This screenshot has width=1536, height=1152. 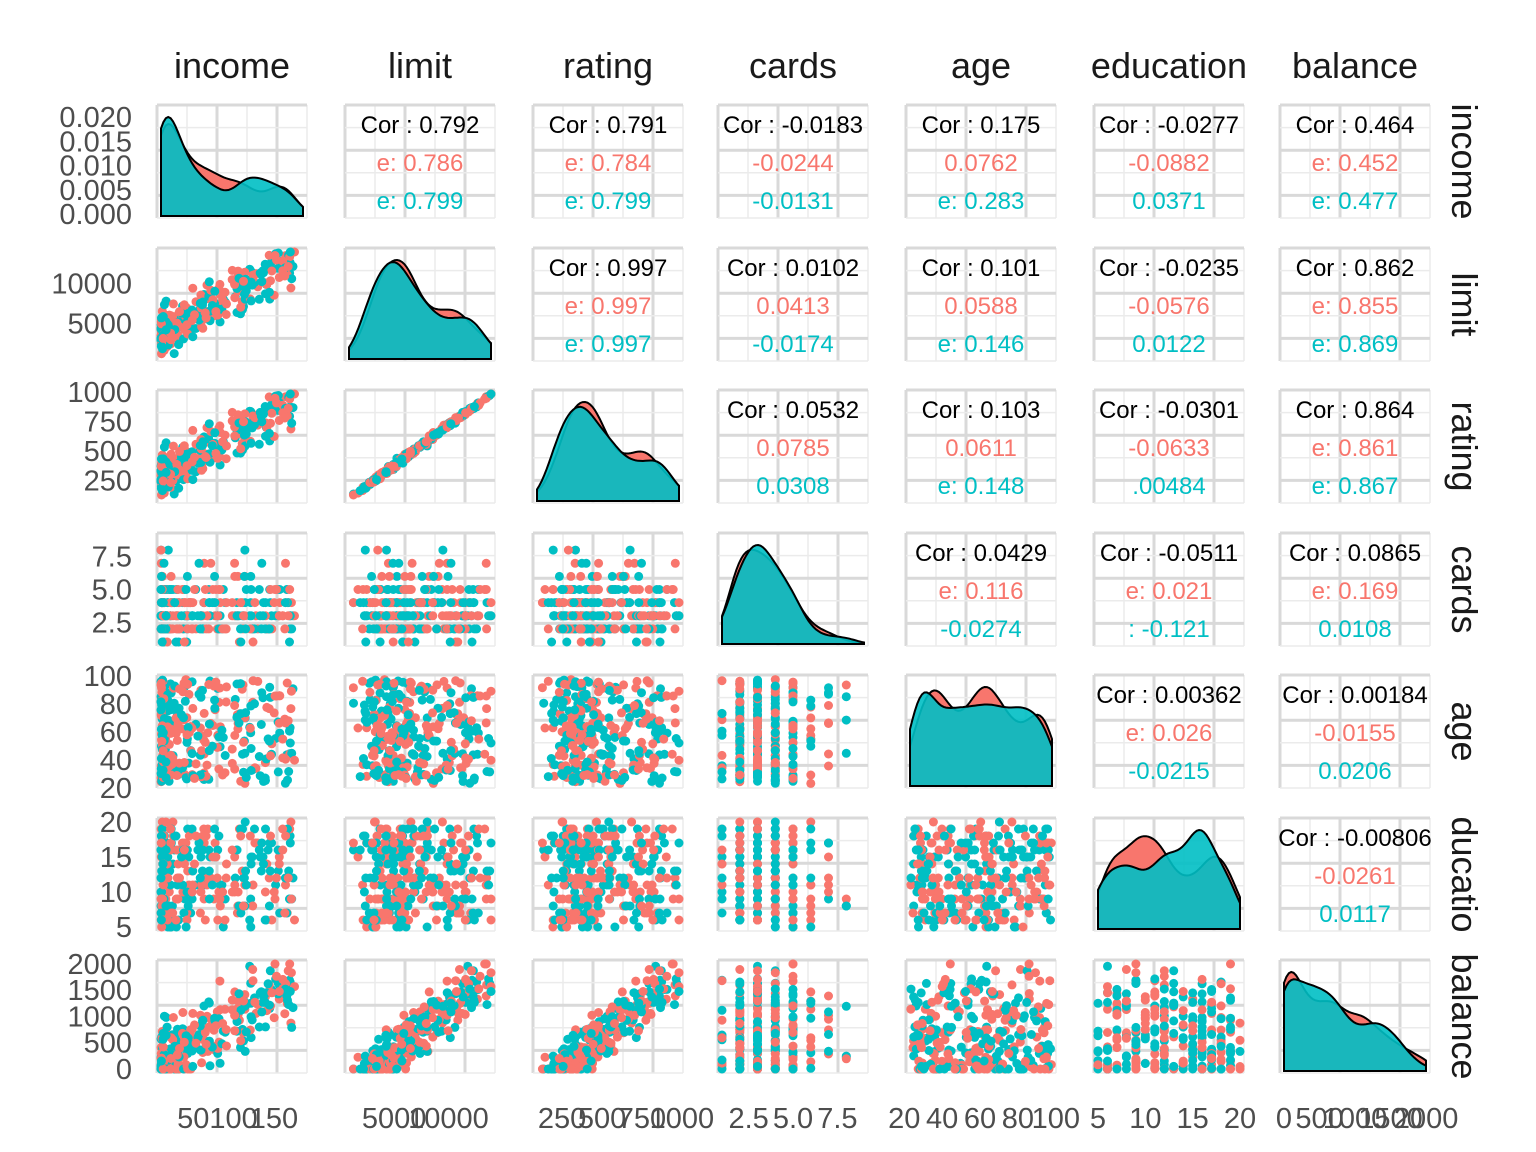 I want to click on panel-limit-rating, so click(x=607, y=304).